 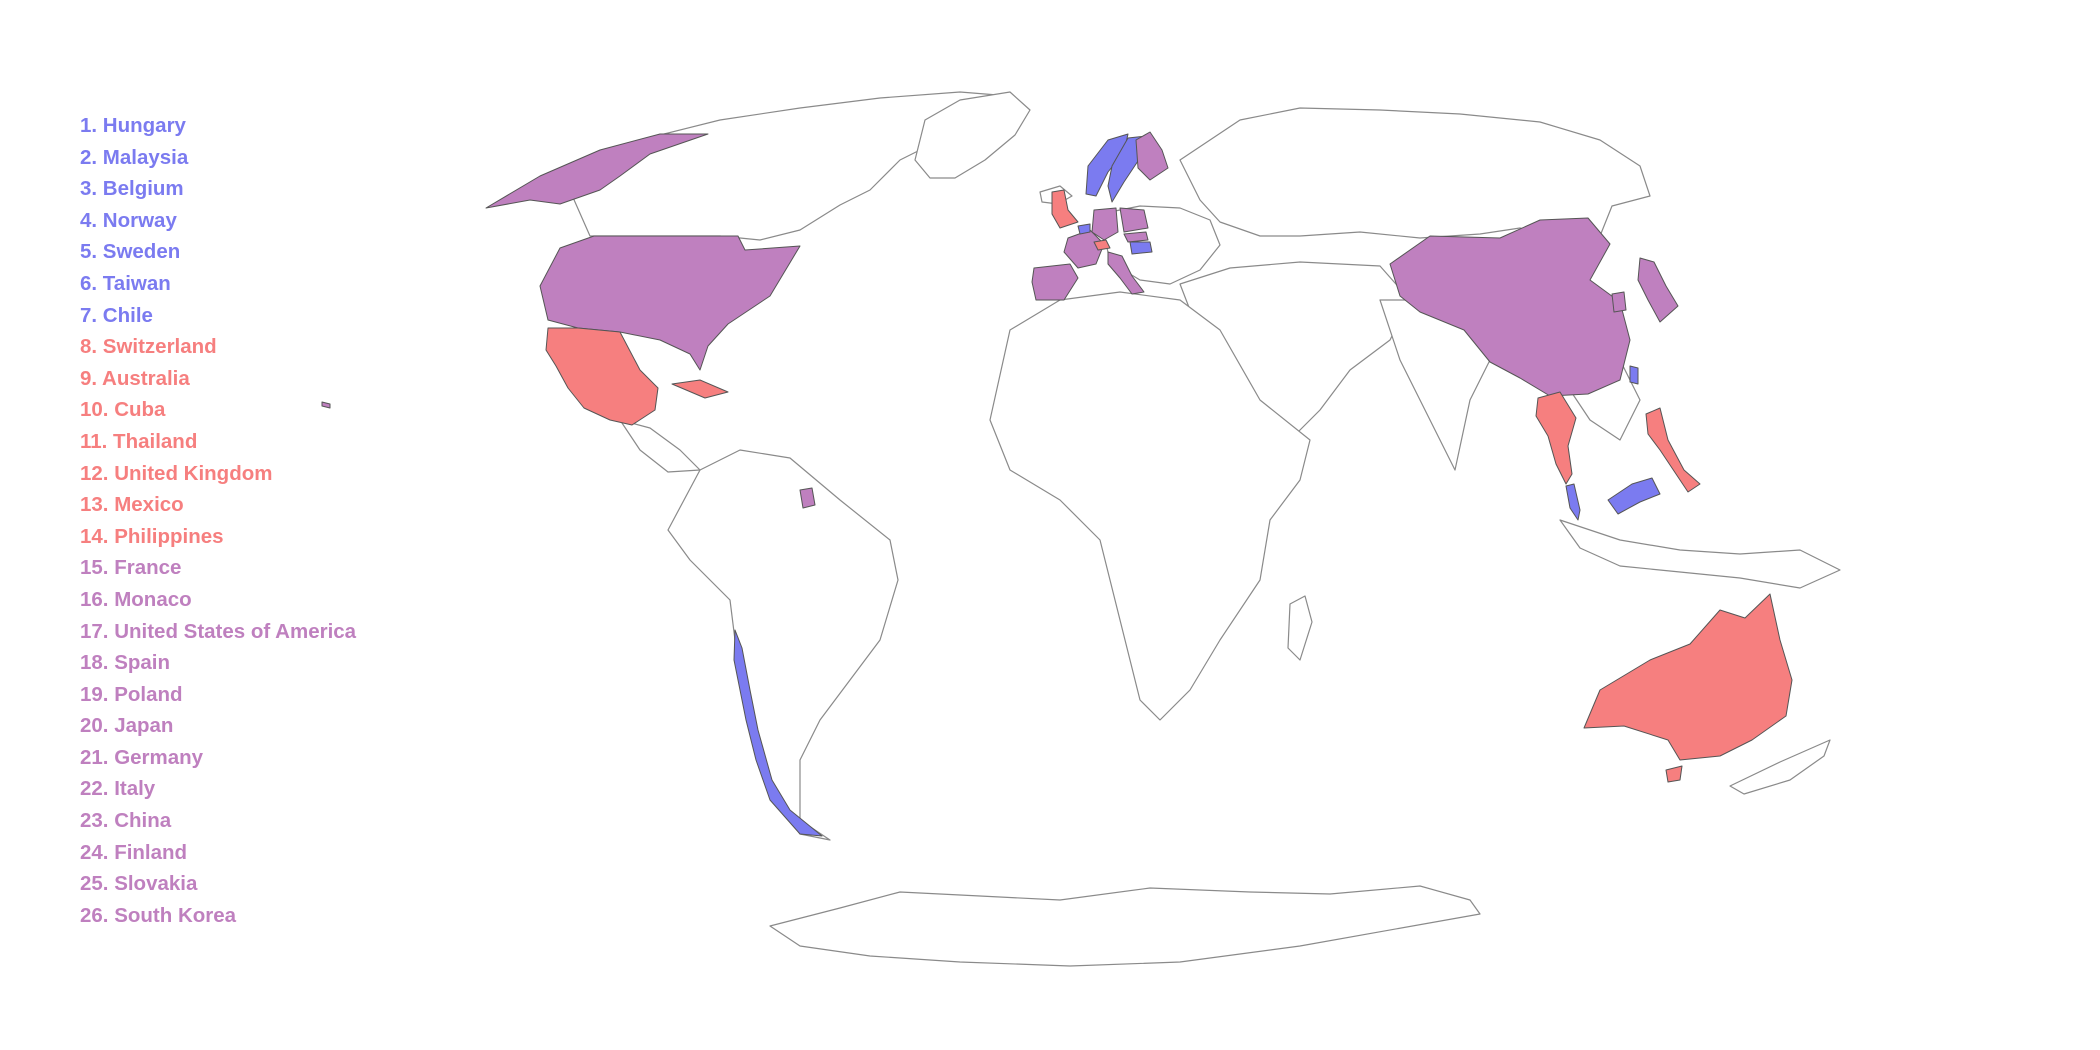 I want to click on country-thailand, so click(x=1556, y=438).